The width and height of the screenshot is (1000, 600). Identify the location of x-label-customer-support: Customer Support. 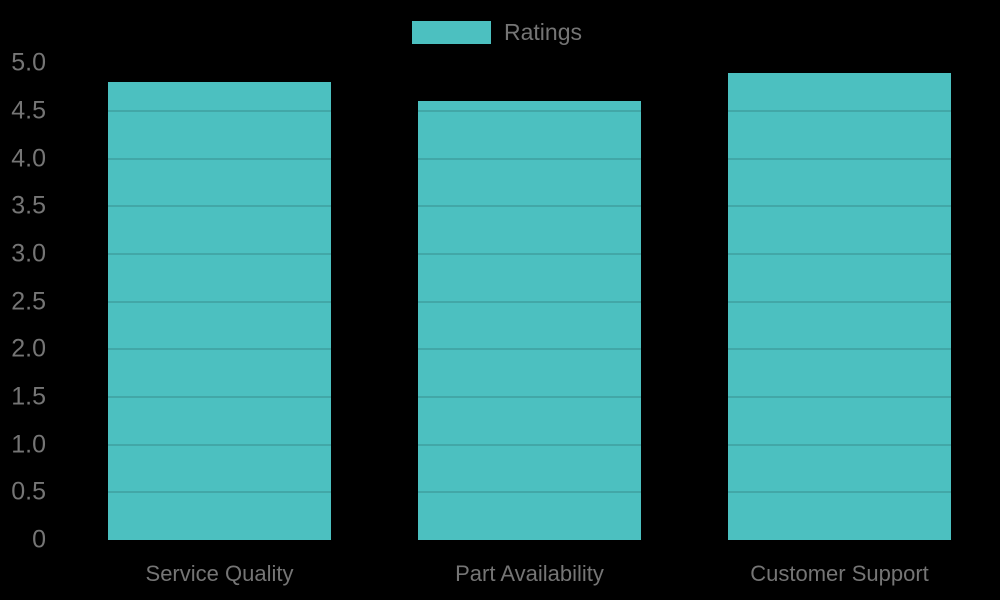
(839, 573).